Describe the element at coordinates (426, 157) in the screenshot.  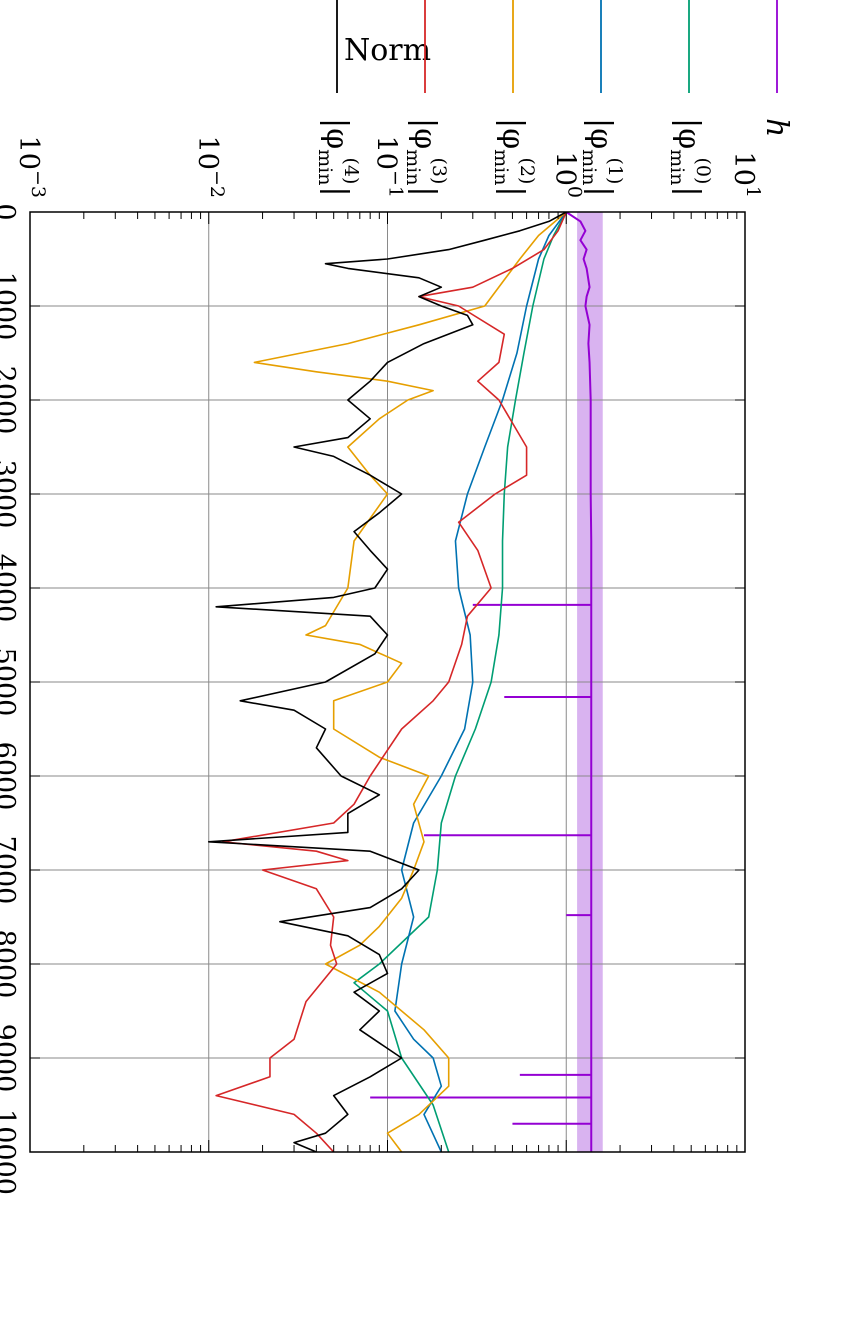
I see `legend-label-phi3: |φmin (3)|` at that location.